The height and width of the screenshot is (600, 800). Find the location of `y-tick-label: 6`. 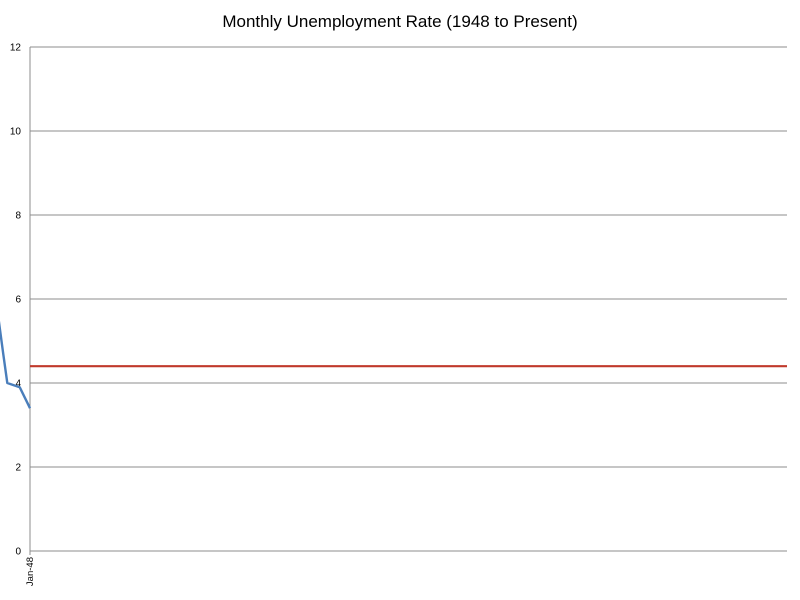

y-tick-label: 6 is located at coordinates (18, 300).